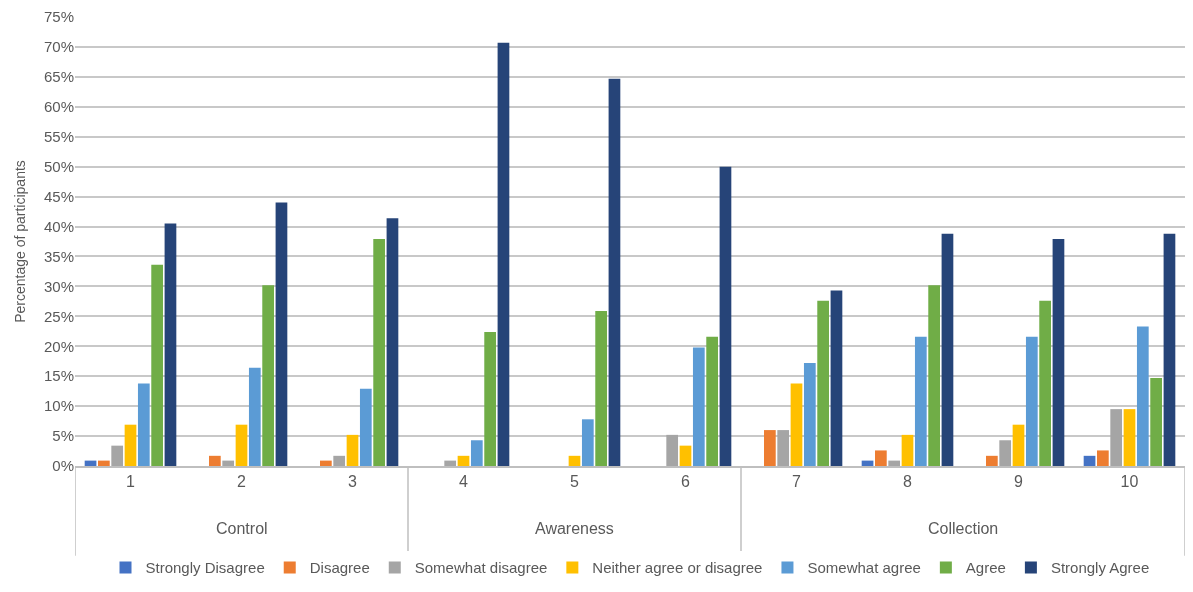 The width and height of the screenshot is (1193, 592). What do you see at coordinates (677, 568) in the screenshot?
I see `legend-label: Neither agree or disagree` at bounding box center [677, 568].